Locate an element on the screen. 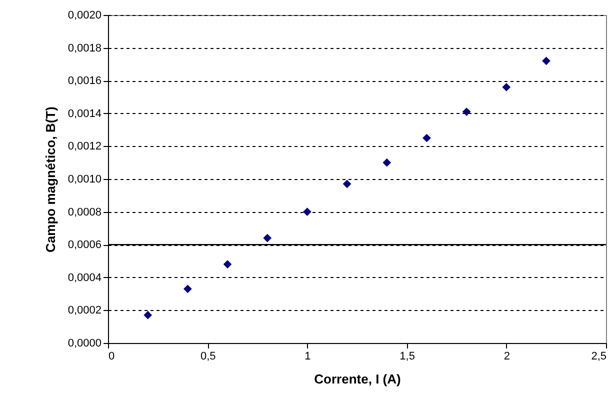 The height and width of the screenshot is (400, 613). x-tick-label: 1 is located at coordinates (307, 356).